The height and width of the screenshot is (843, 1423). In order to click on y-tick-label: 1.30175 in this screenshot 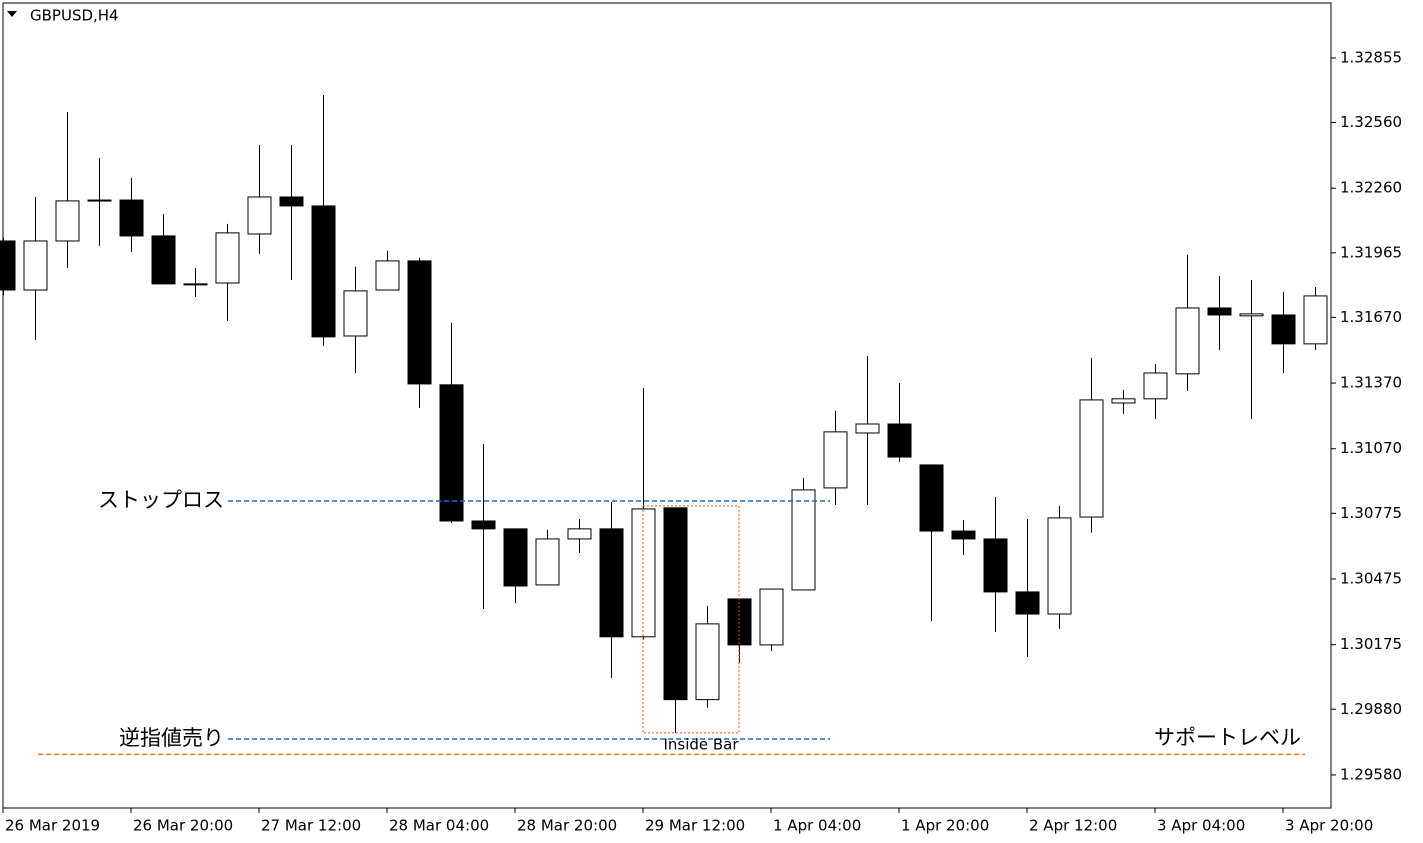, I will do `click(1371, 644)`.